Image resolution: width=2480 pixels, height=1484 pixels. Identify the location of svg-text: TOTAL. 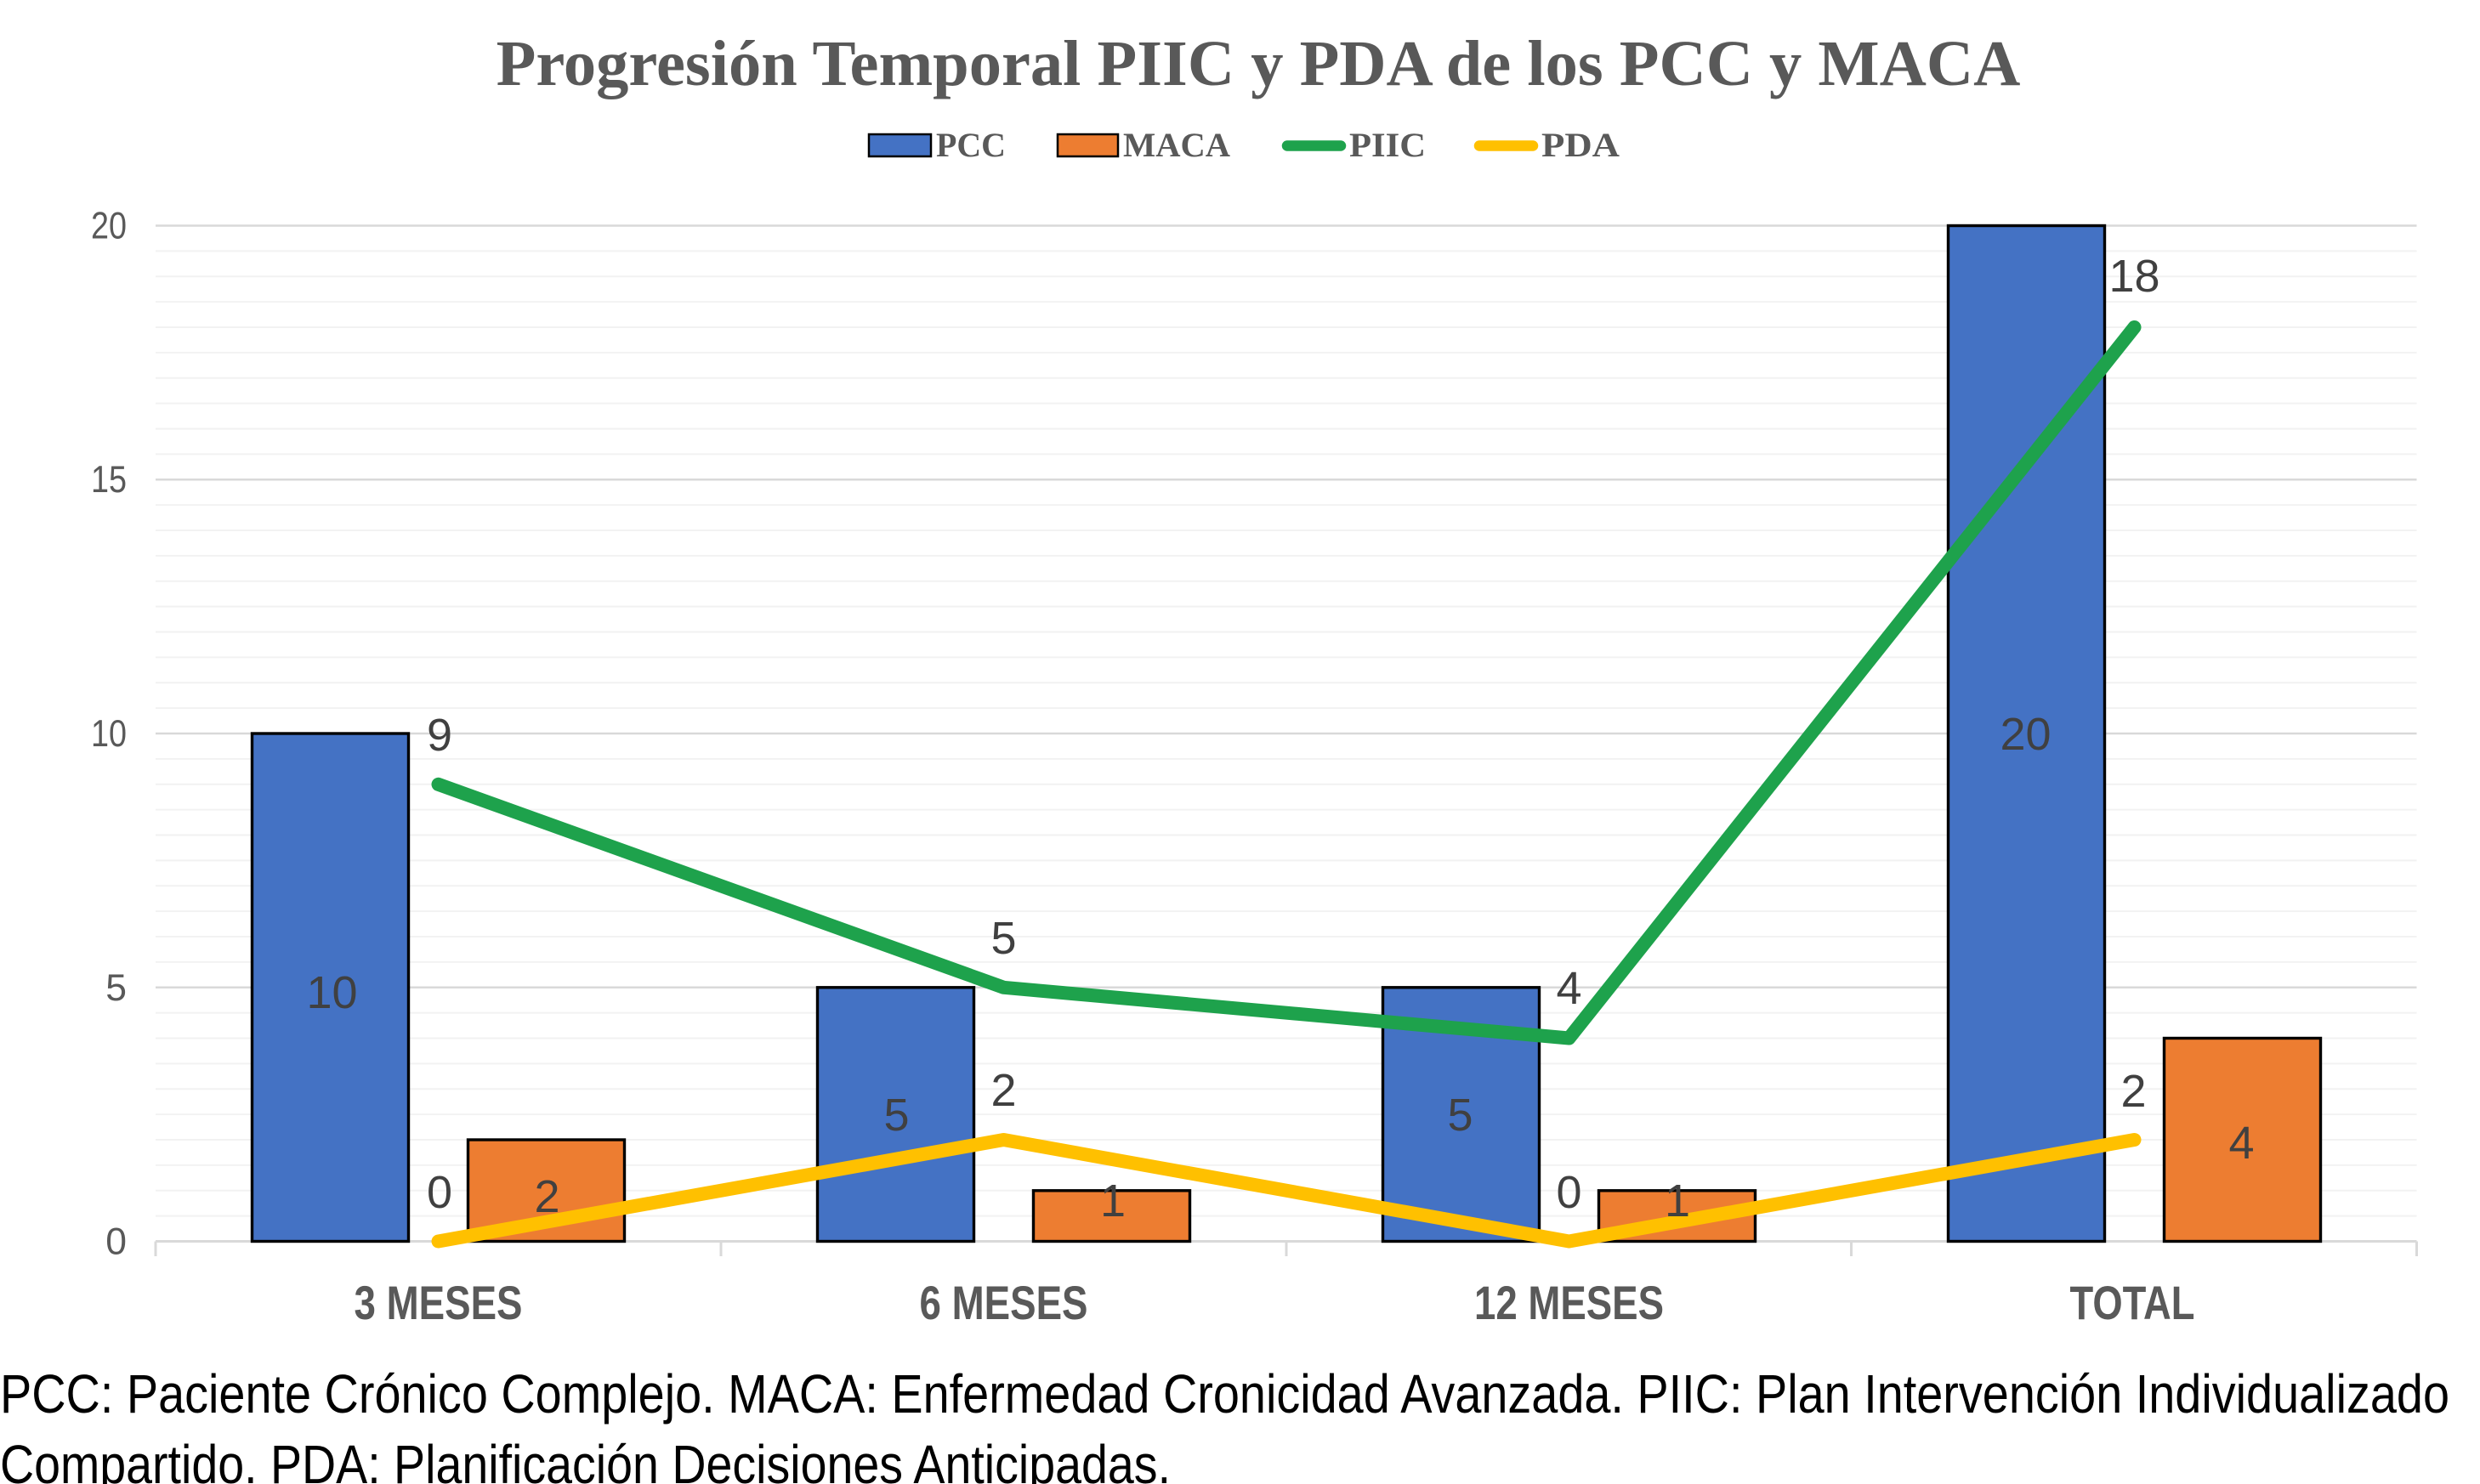
(2132, 1302).